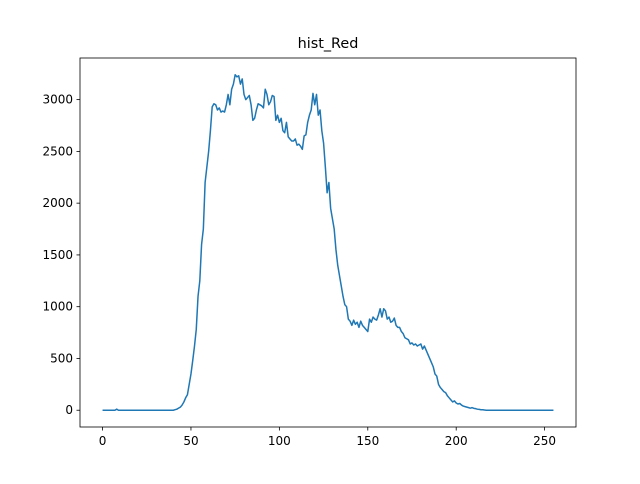 This screenshot has width=640, height=484. Describe the element at coordinates (57, 203) in the screenshot. I see `y-tick-label: 2000` at that location.